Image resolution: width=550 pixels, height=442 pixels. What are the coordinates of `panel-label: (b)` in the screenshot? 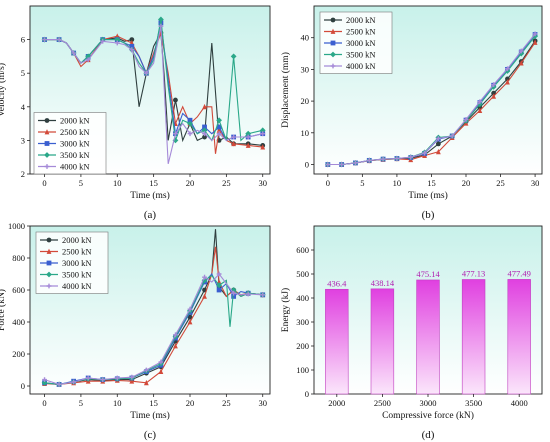 It's located at (428, 215).